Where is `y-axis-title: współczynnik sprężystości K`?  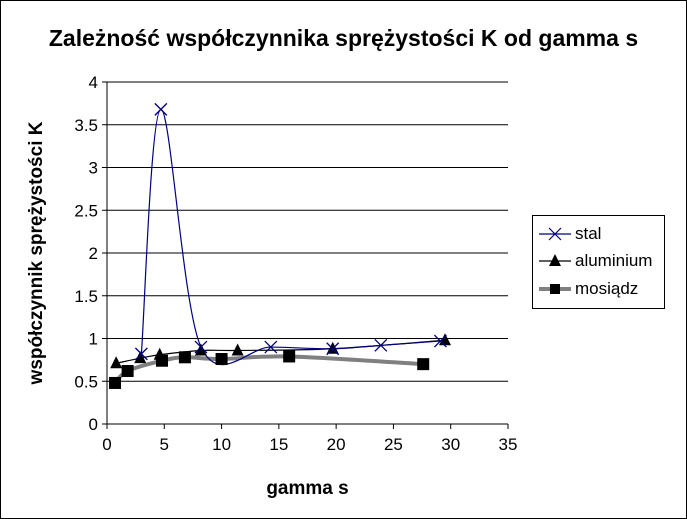 y-axis-title: współczynnik sprężystości K is located at coordinates (36, 253).